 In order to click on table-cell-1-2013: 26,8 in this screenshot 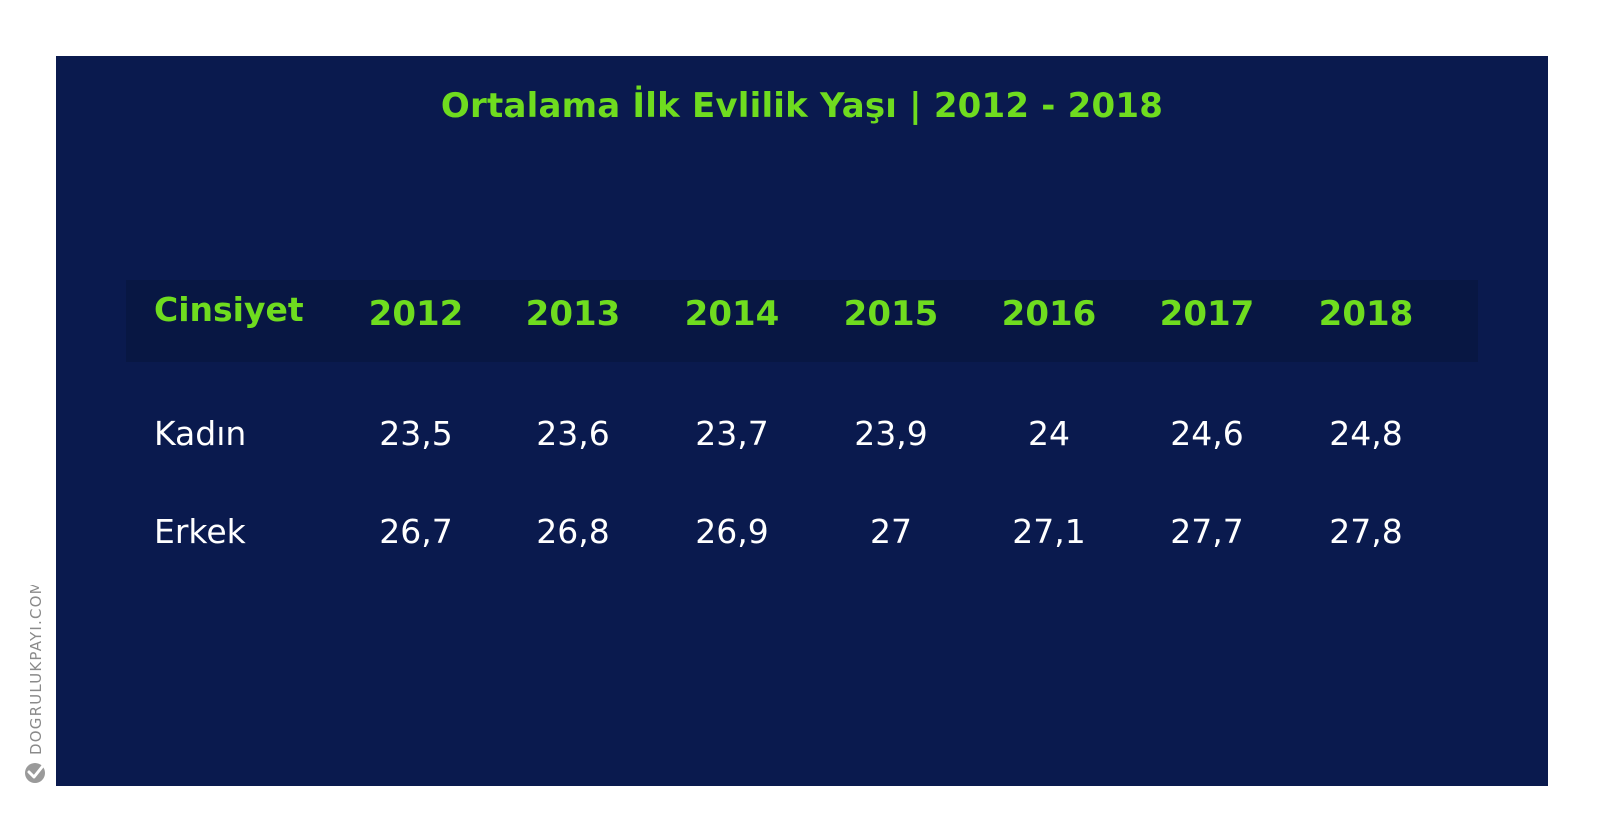, I will do `click(573, 531)`.